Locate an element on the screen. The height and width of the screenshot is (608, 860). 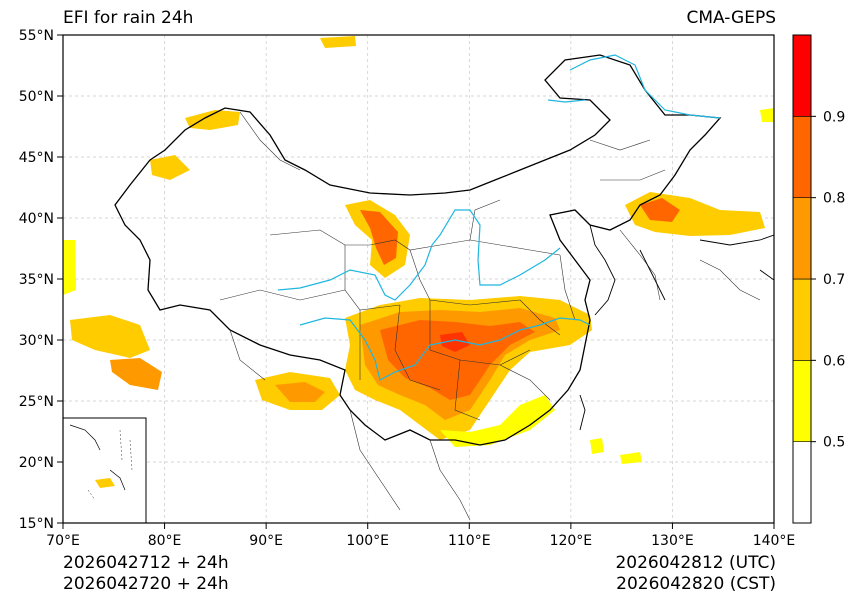
efi-region-yangtze-deep is located at coordinates (457, 360).